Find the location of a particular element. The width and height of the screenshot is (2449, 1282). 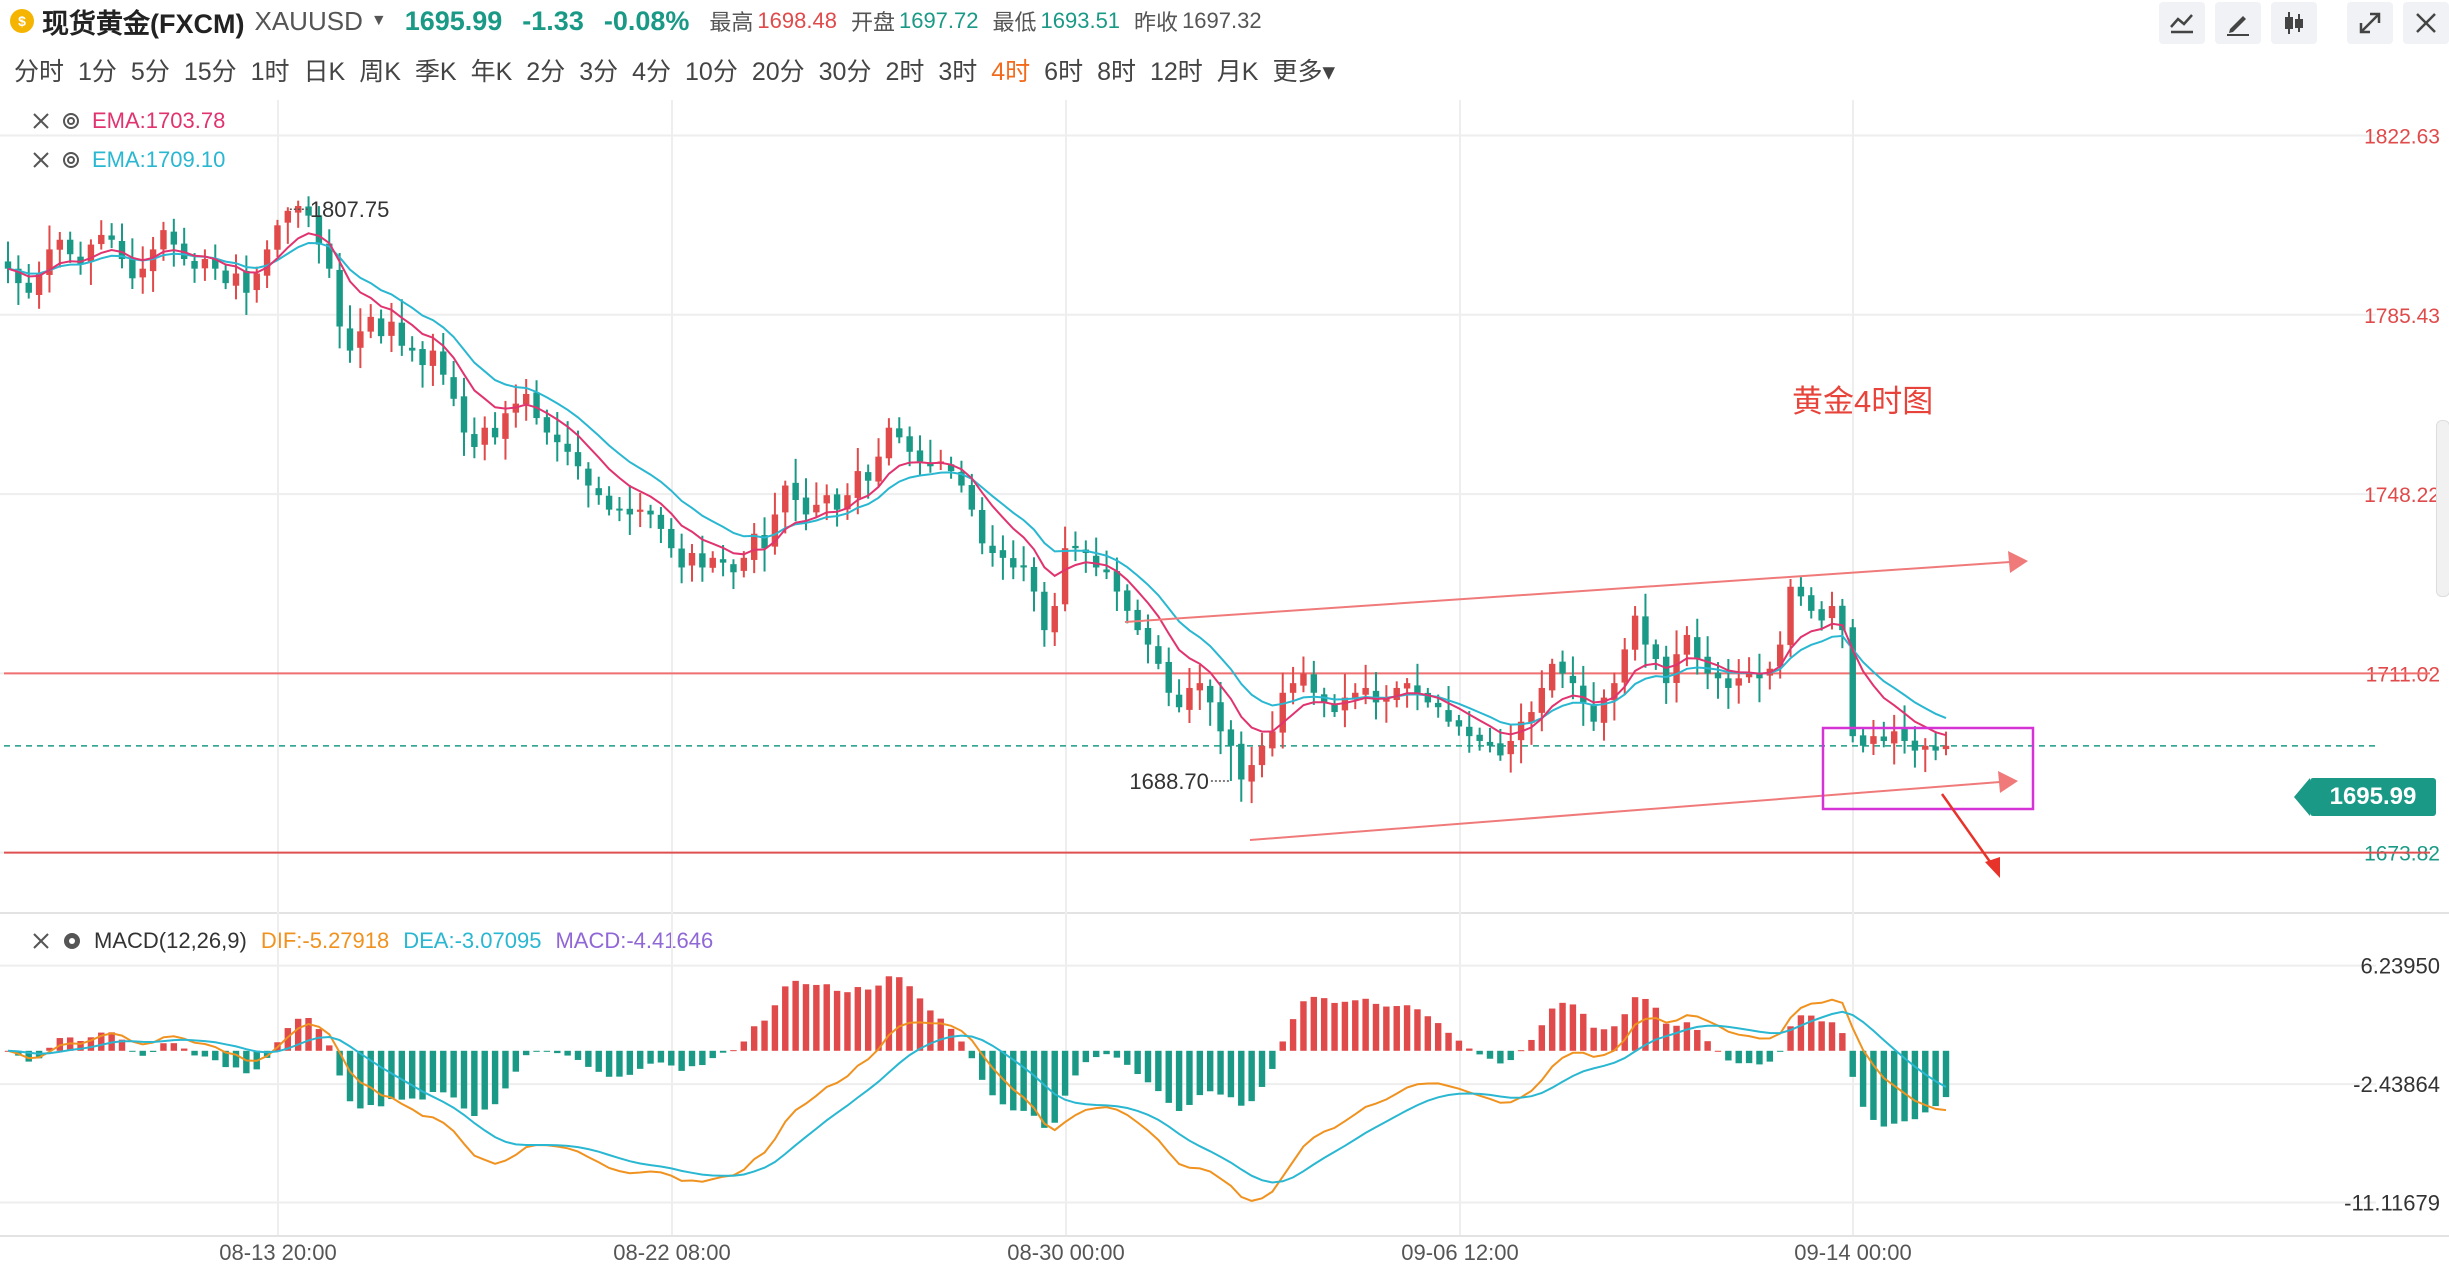

timeframe-12时: 12时 is located at coordinates (1176, 72).